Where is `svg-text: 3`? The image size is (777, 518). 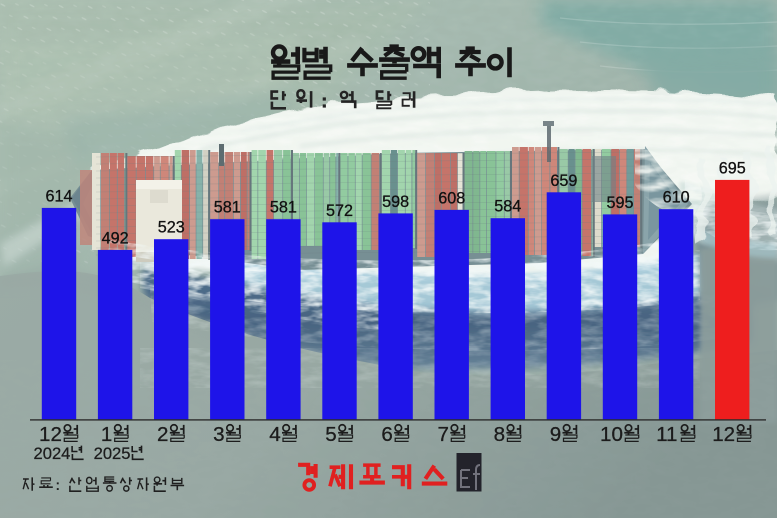 svg-text: 3 is located at coordinates (218, 434).